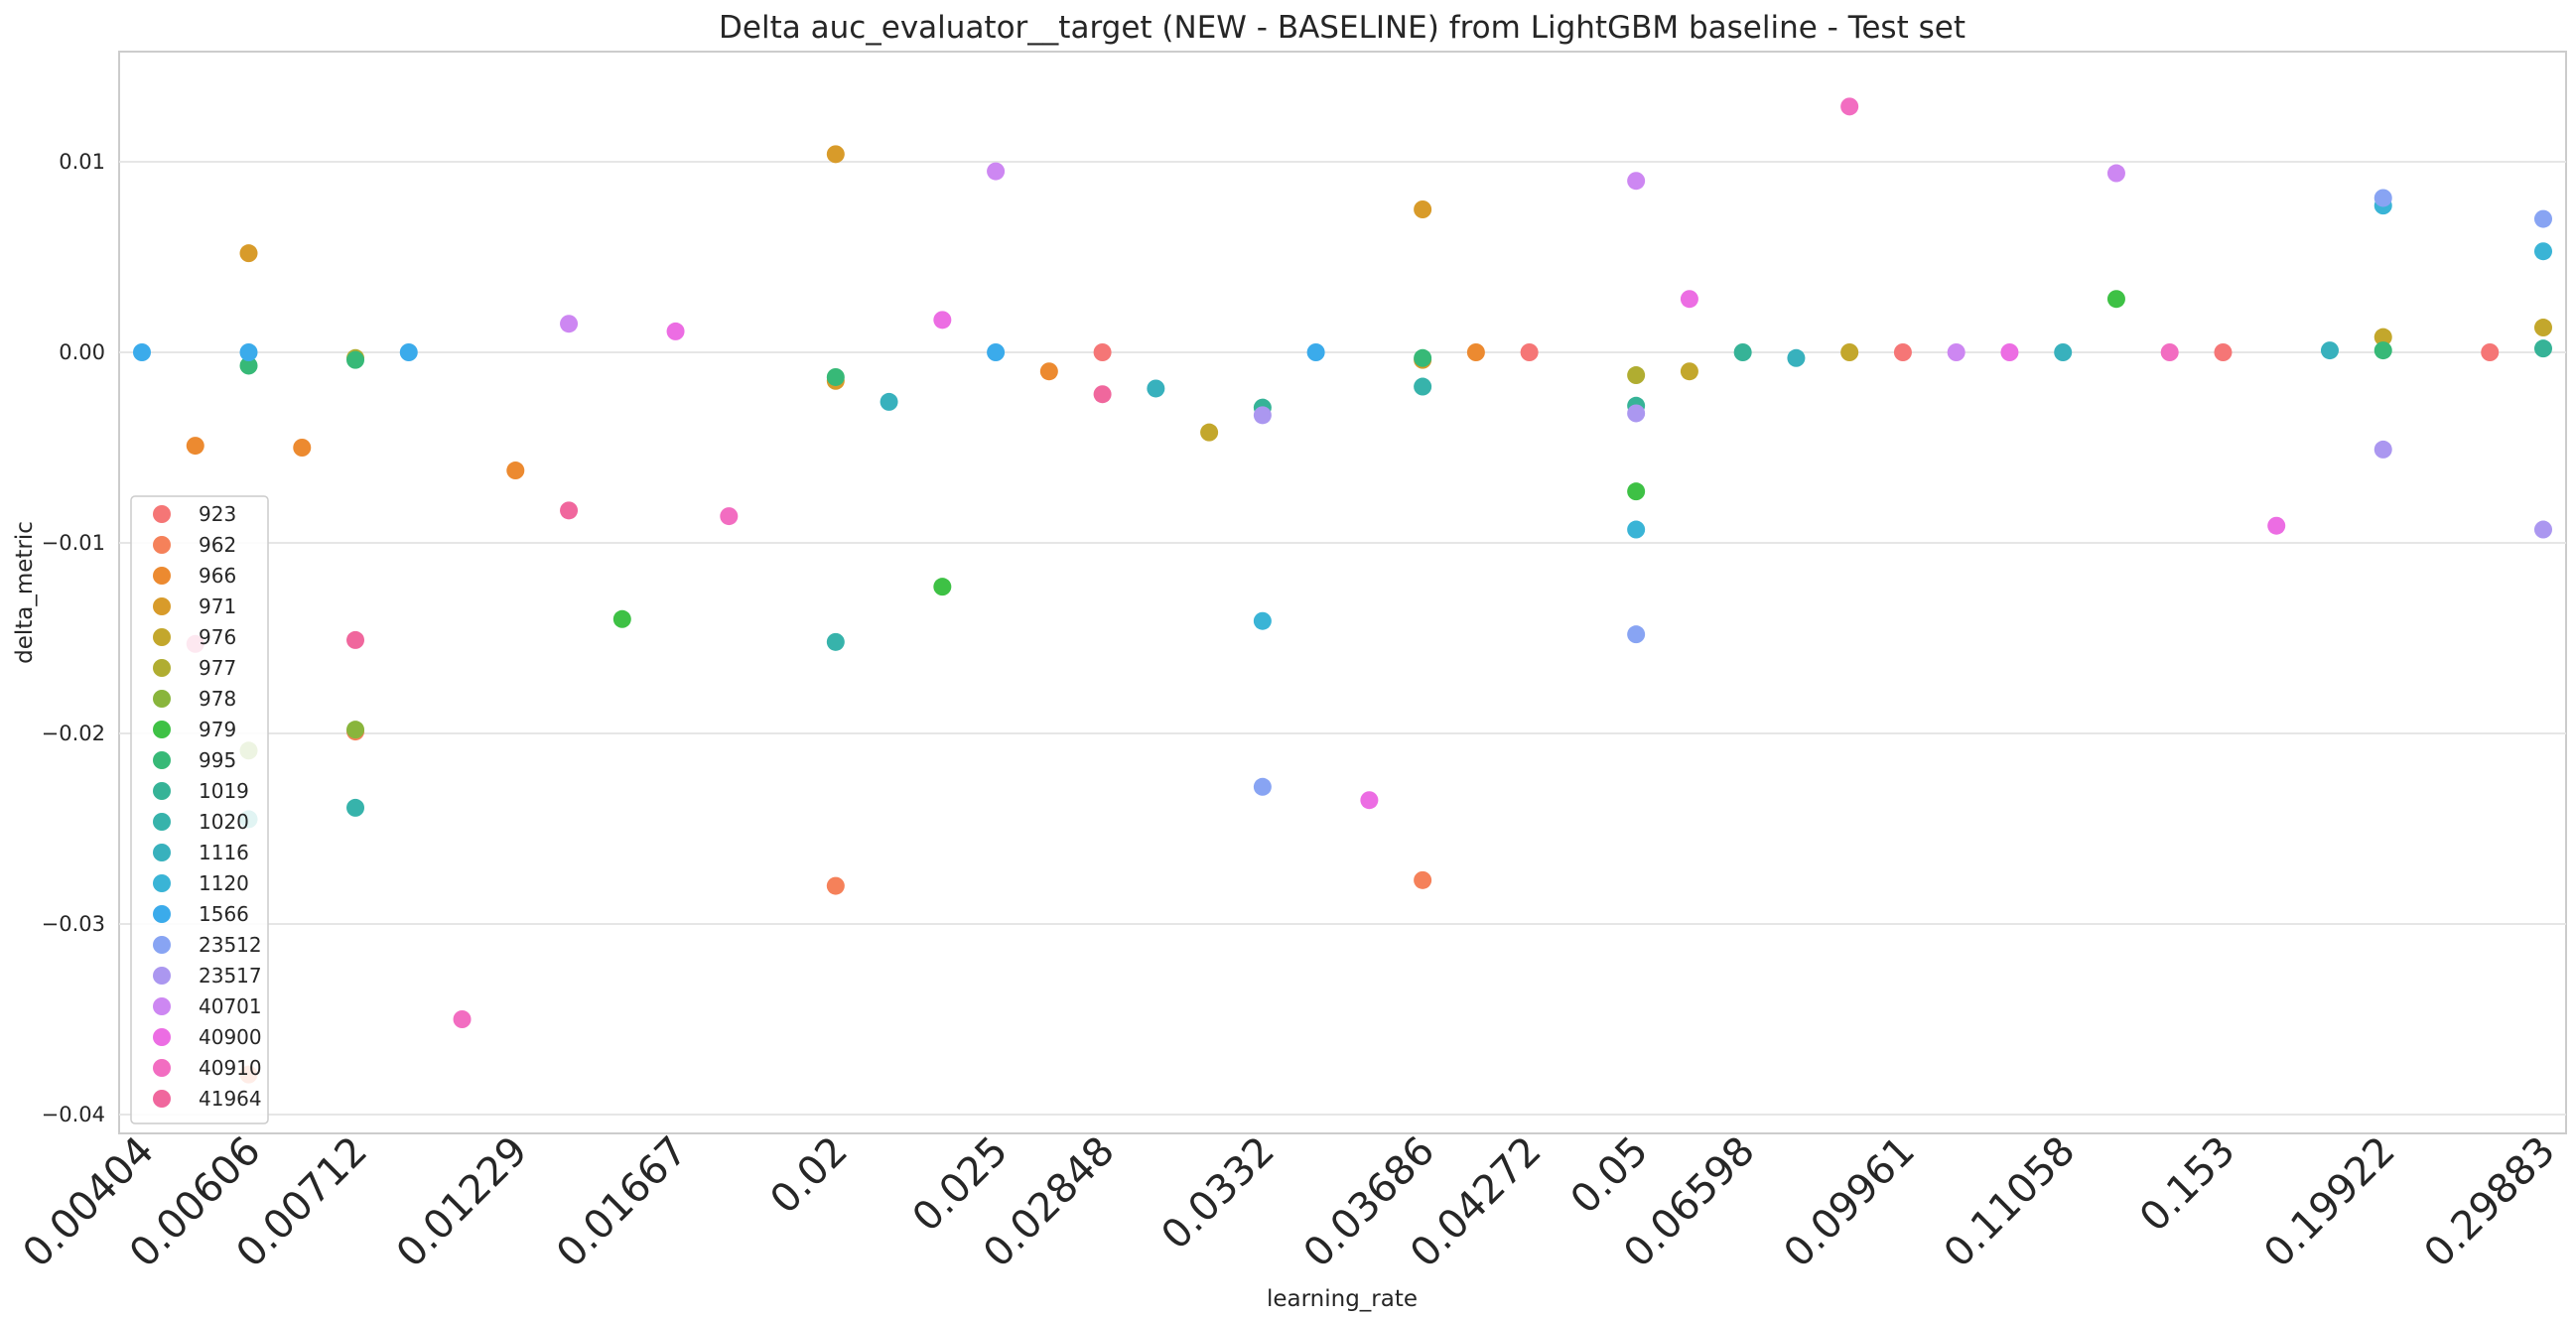 Image resolution: width=2576 pixels, height=1319 pixels. What do you see at coordinates (231, 976) in the screenshot?
I see `legend-label-23517: 23517` at bounding box center [231, 976].